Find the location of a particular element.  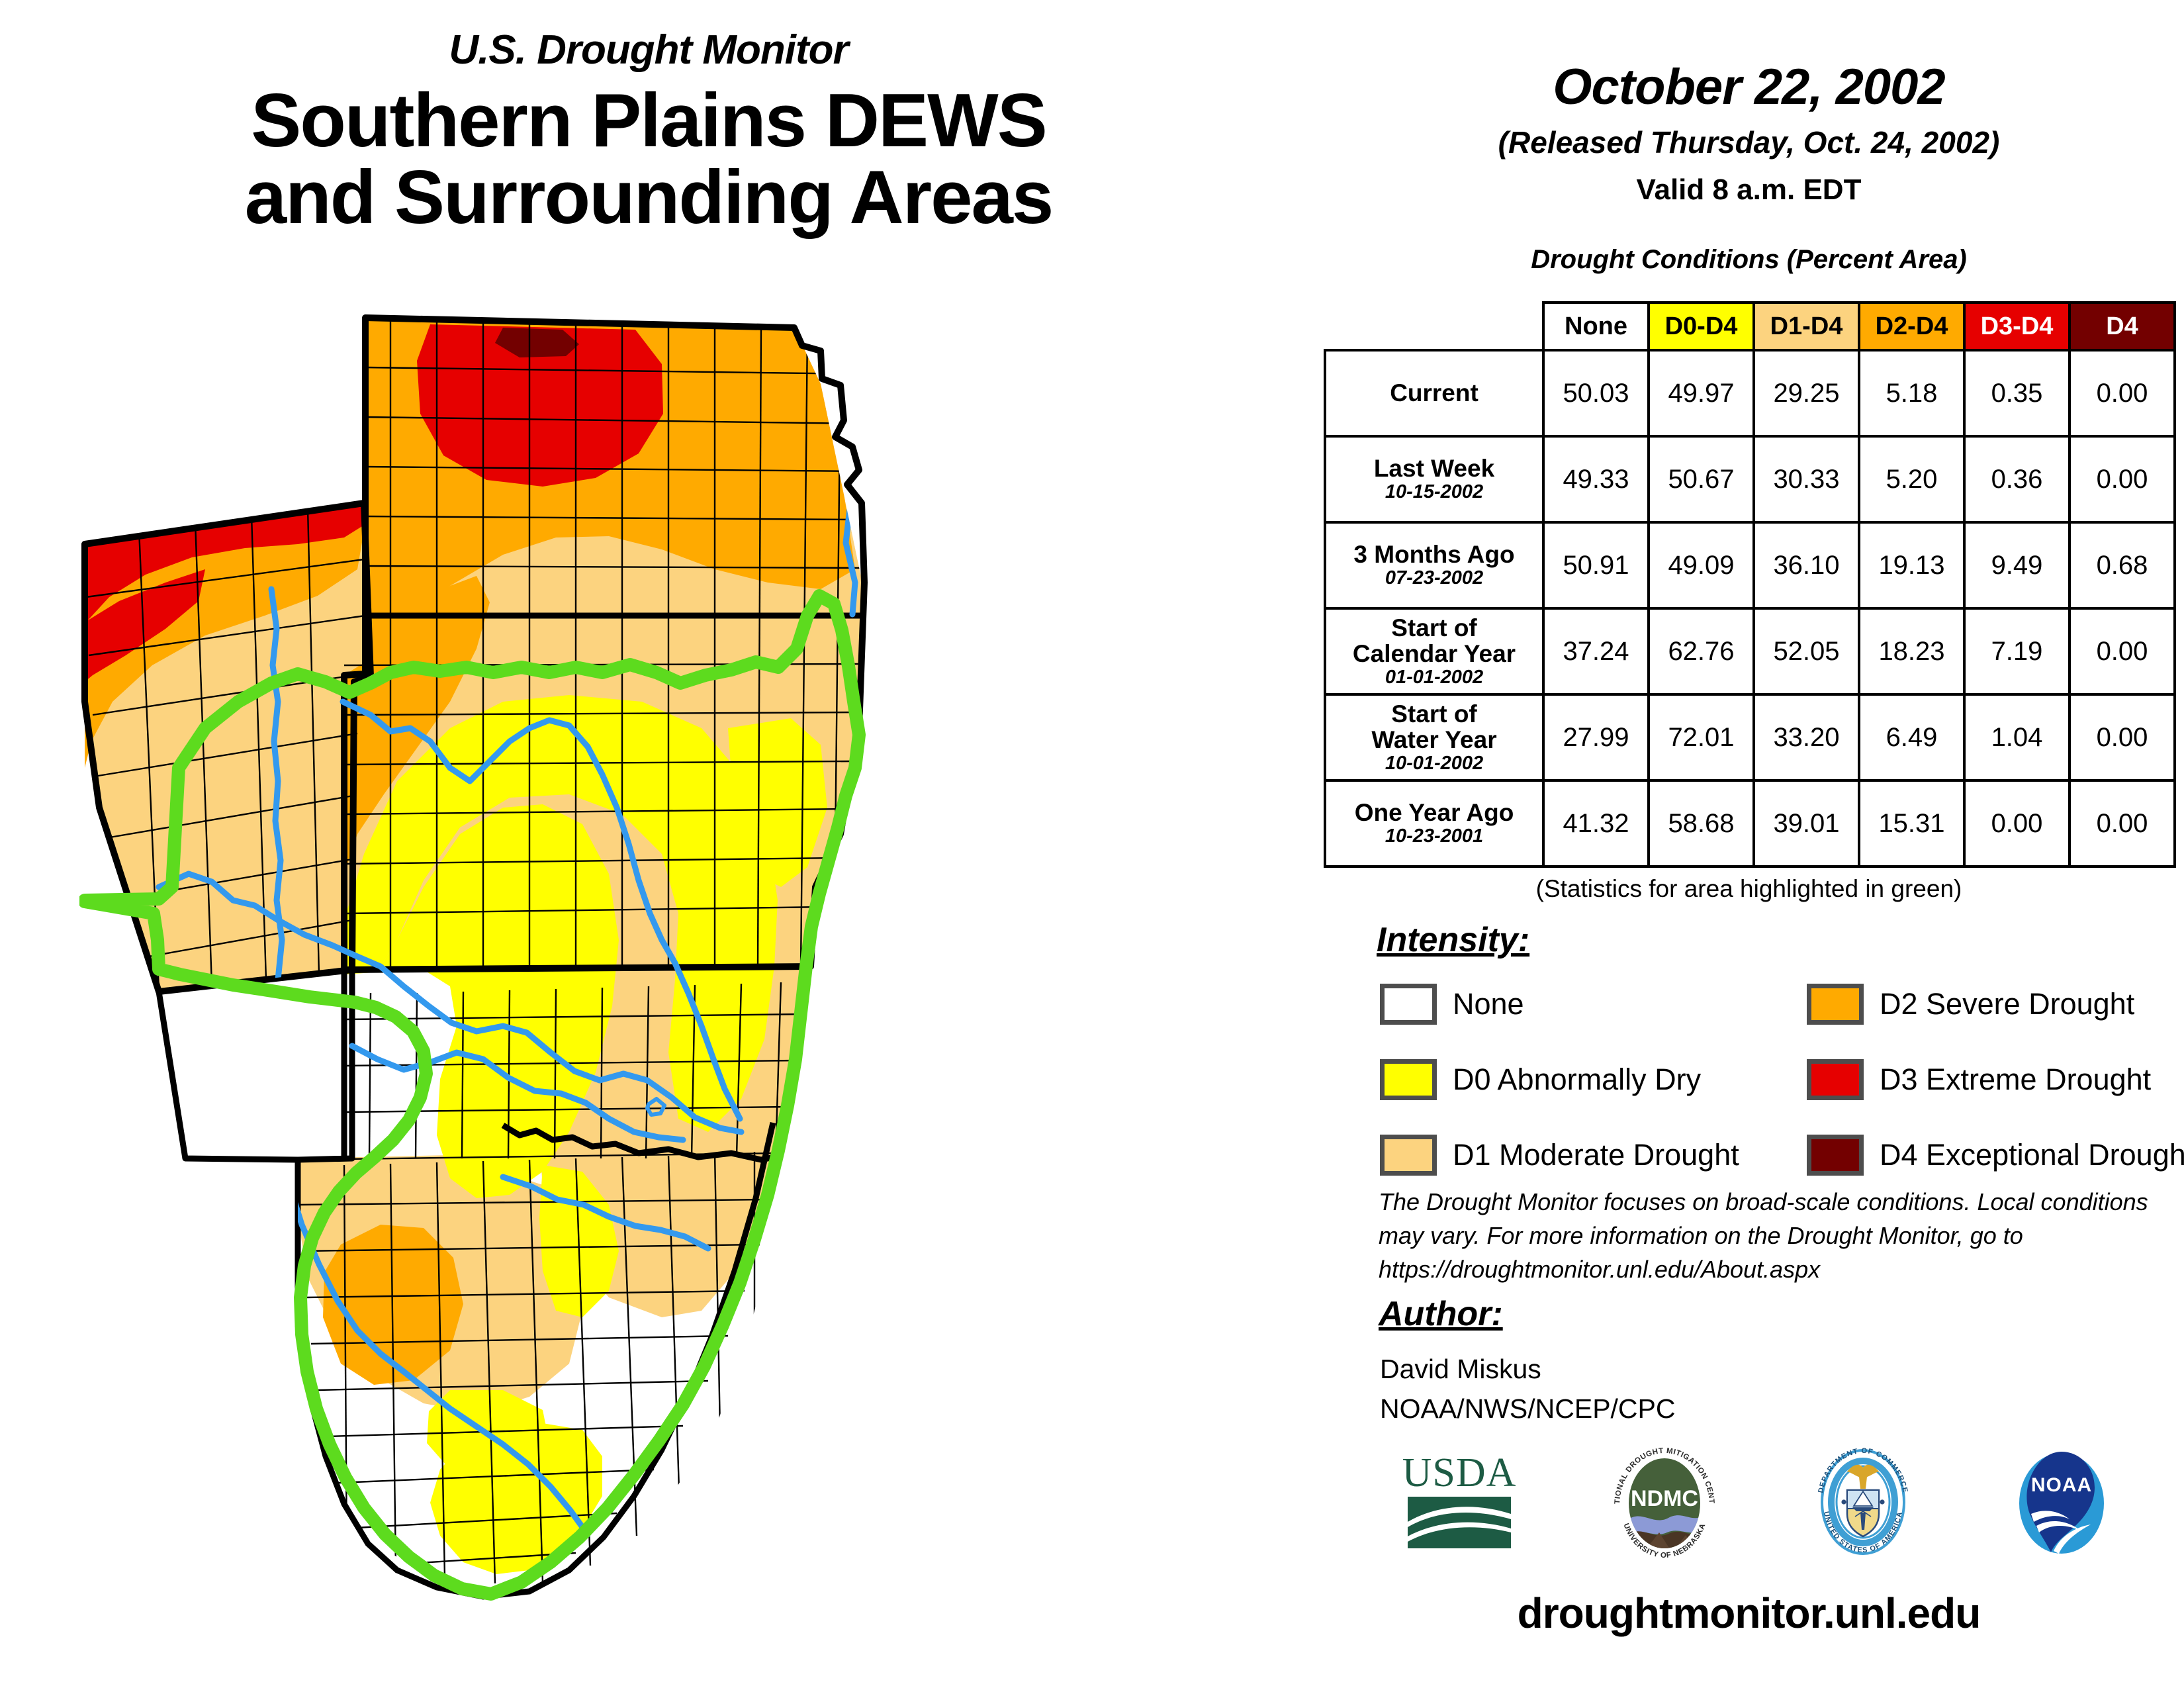

drought-layer-d4 is located at coordinates (537, 342).